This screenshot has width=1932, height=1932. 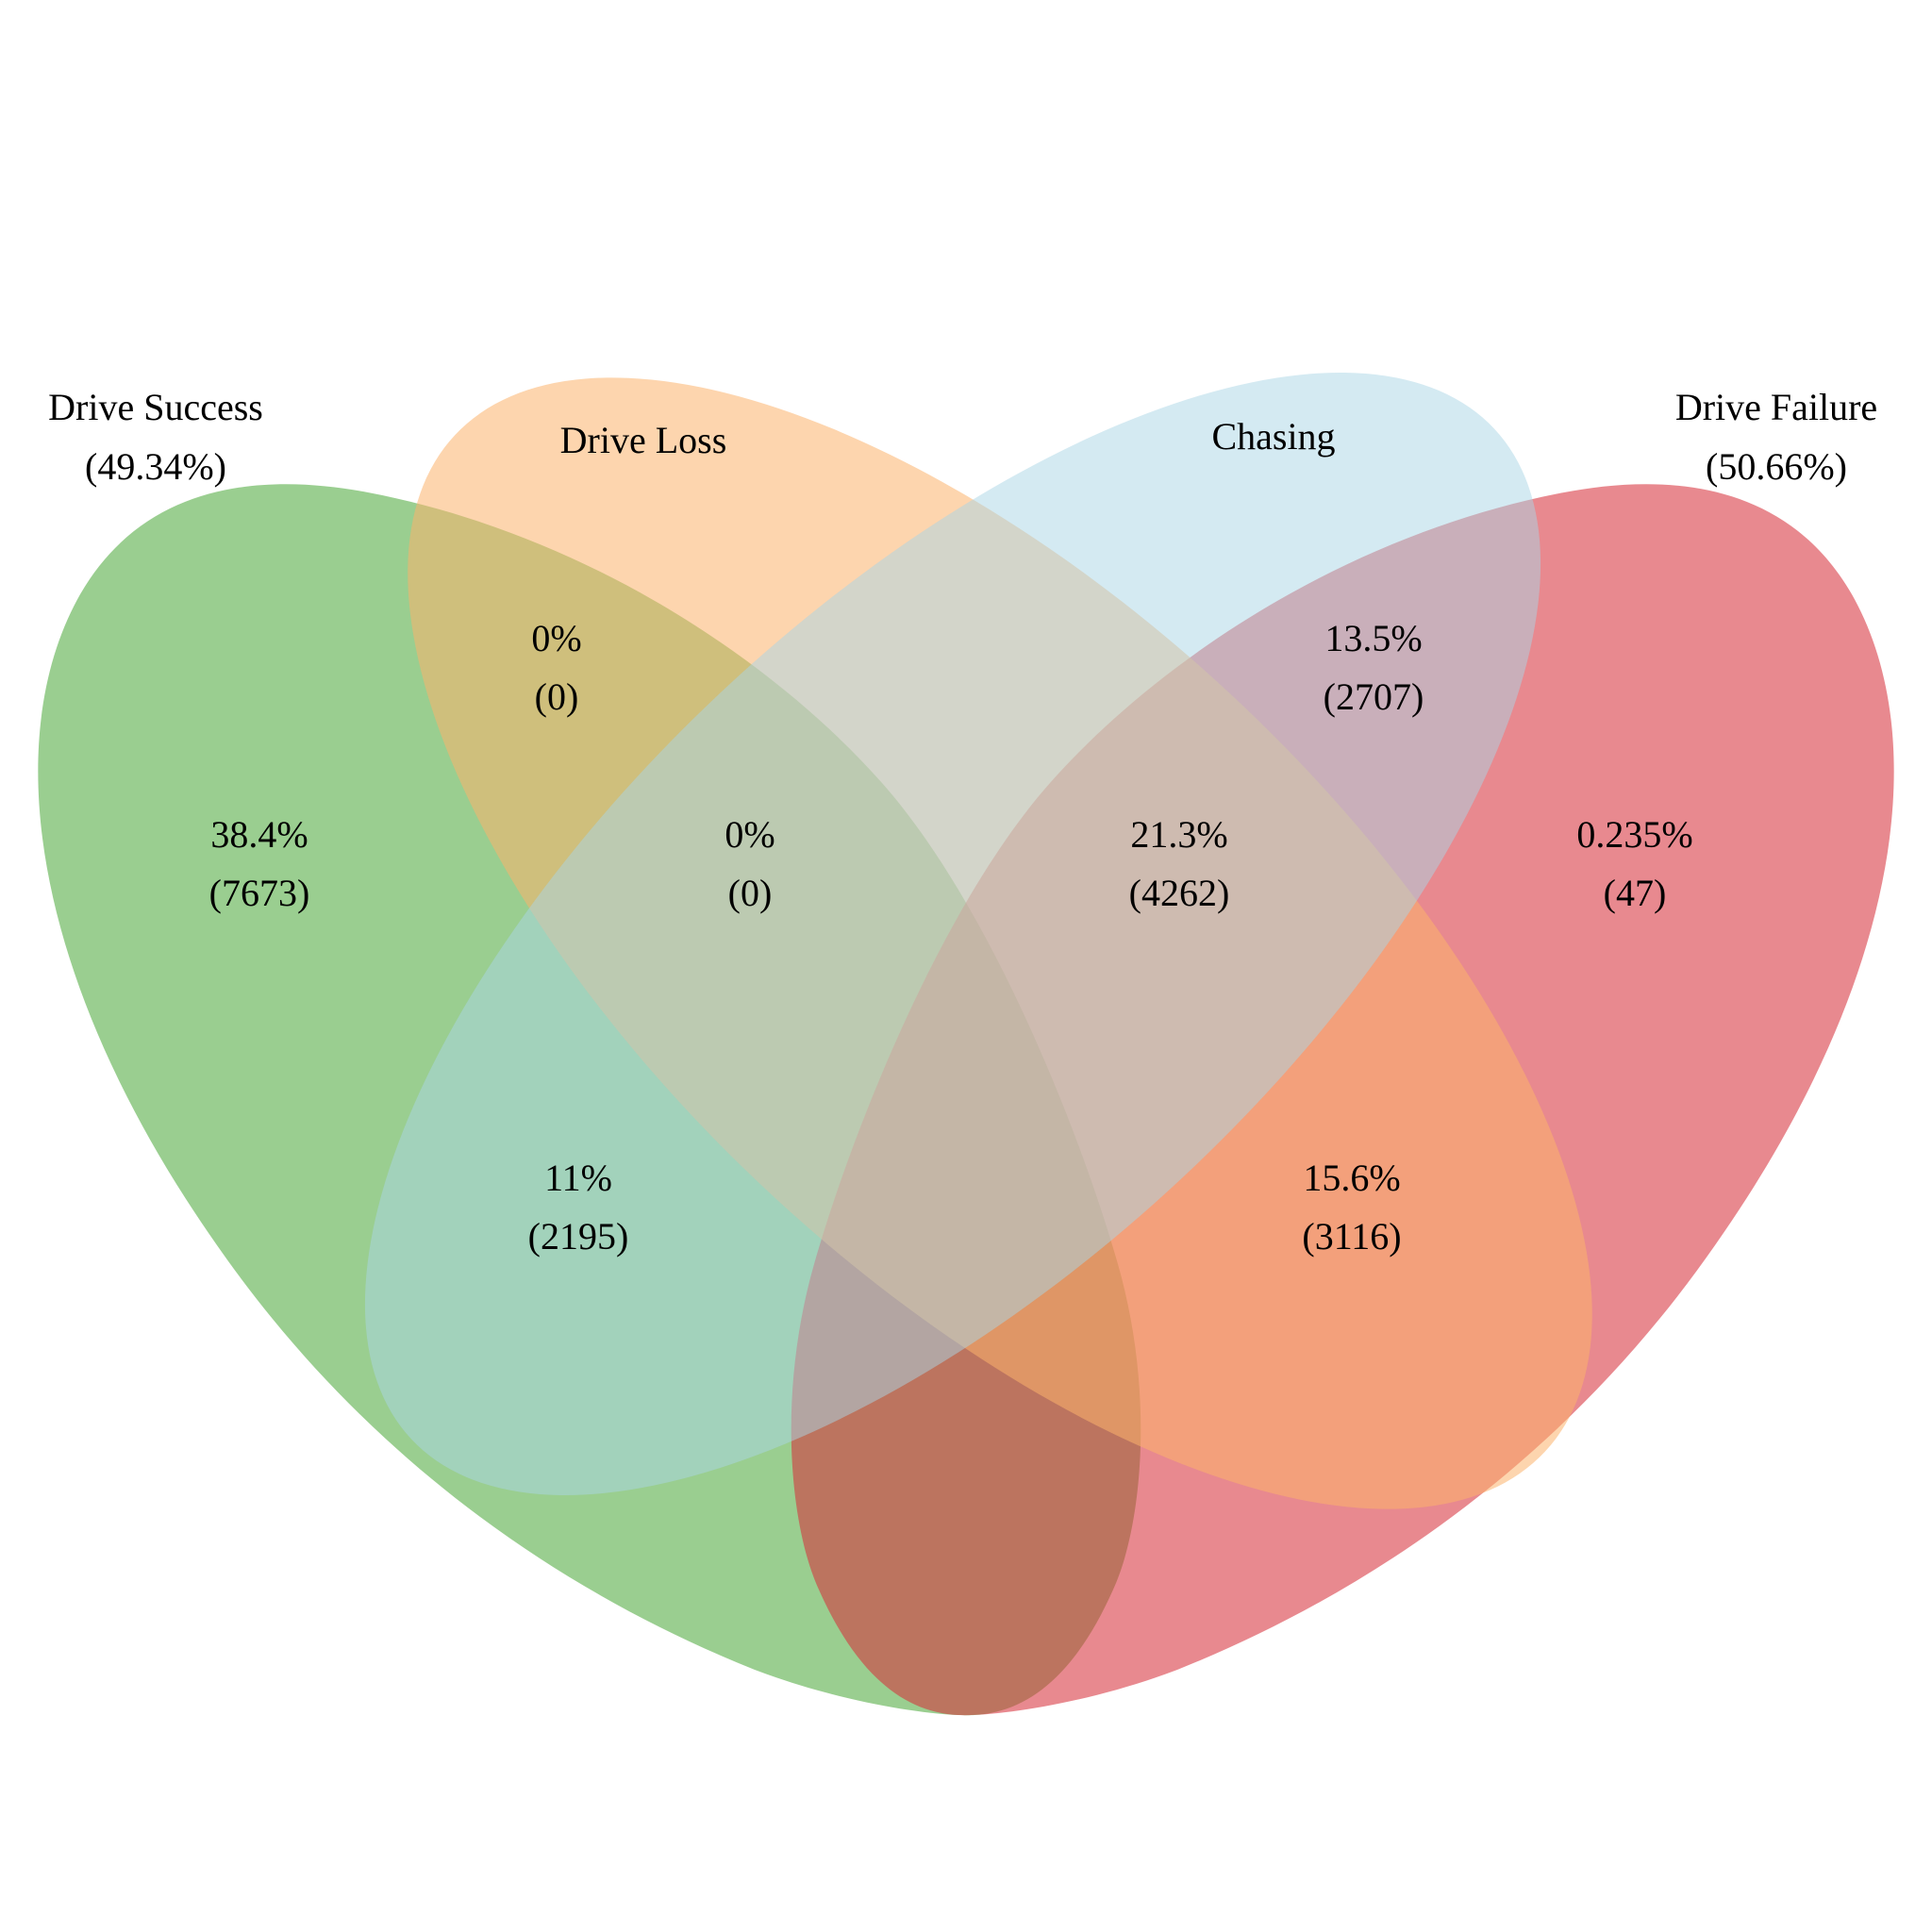 I want to click on region-percent-success-chasing: 11%, so click(x=578, y=1178).